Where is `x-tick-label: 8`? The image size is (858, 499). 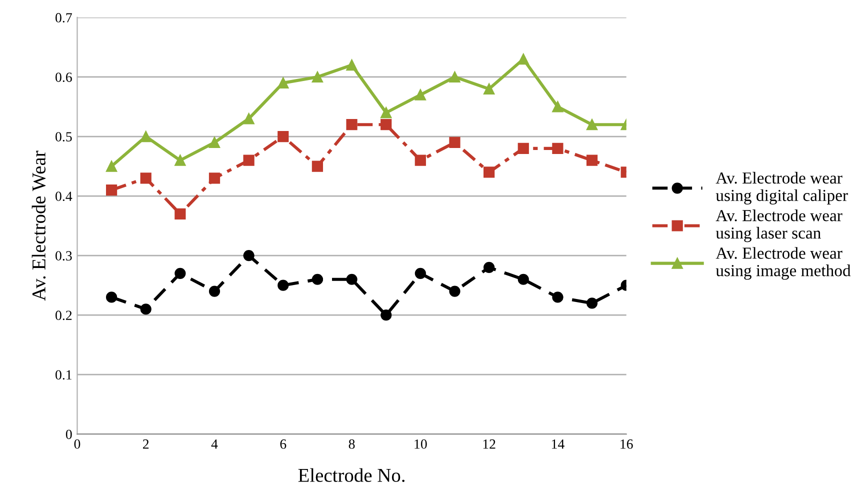
x-tick-label: 8 is located at coordinates (351, 444).